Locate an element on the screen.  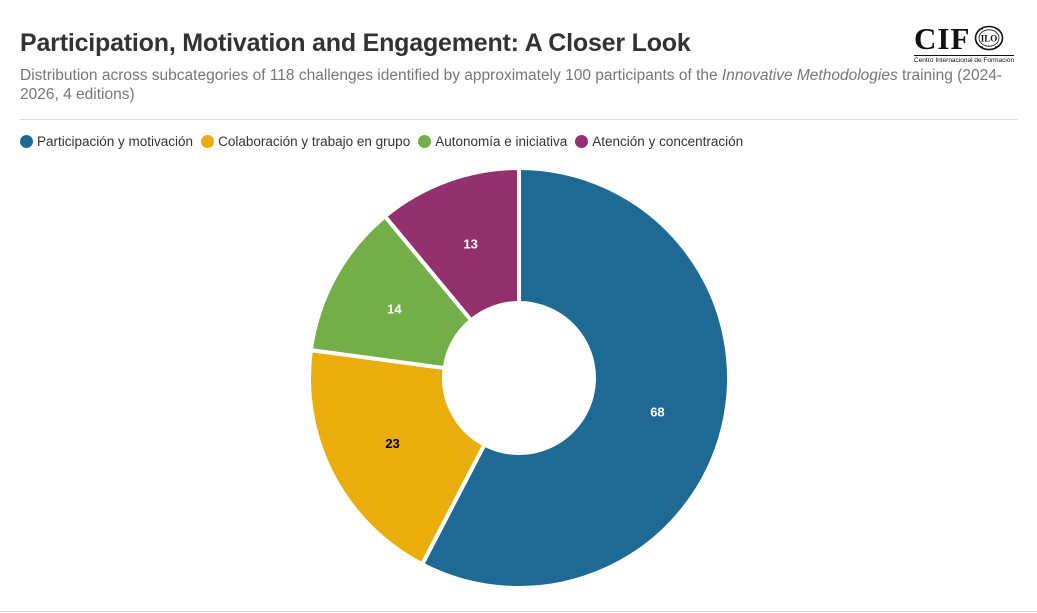
legend-item: Participación y motivación is located at coordinates (106, 141).